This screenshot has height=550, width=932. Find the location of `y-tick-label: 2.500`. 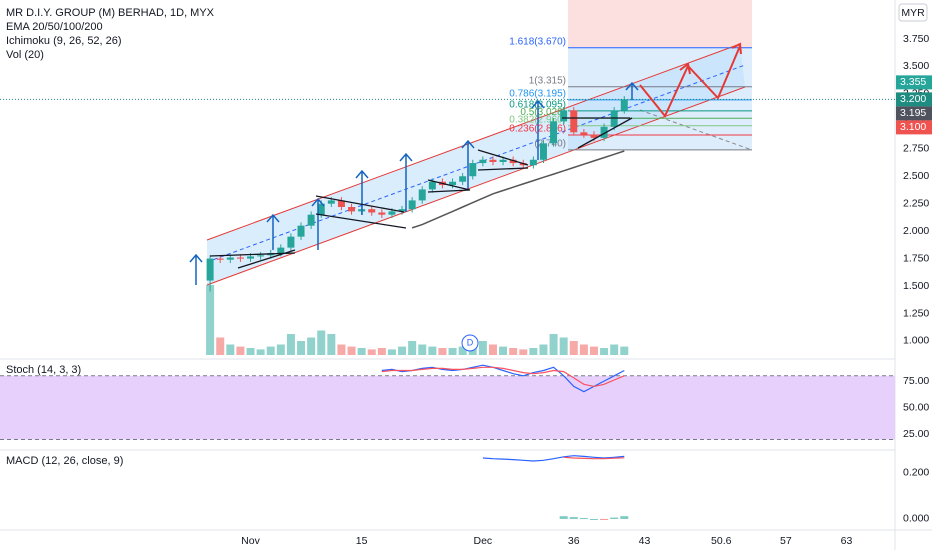

y-tick-label: 2.500 is located at coordinates (916, 176).